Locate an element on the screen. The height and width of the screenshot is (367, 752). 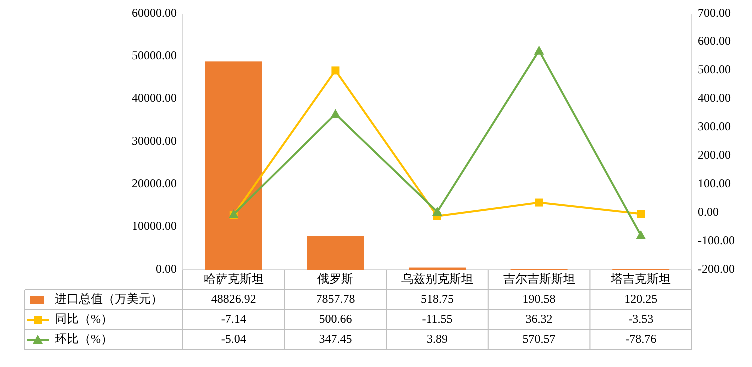
data-label: 120.25 is located at coordinates (641, 299).